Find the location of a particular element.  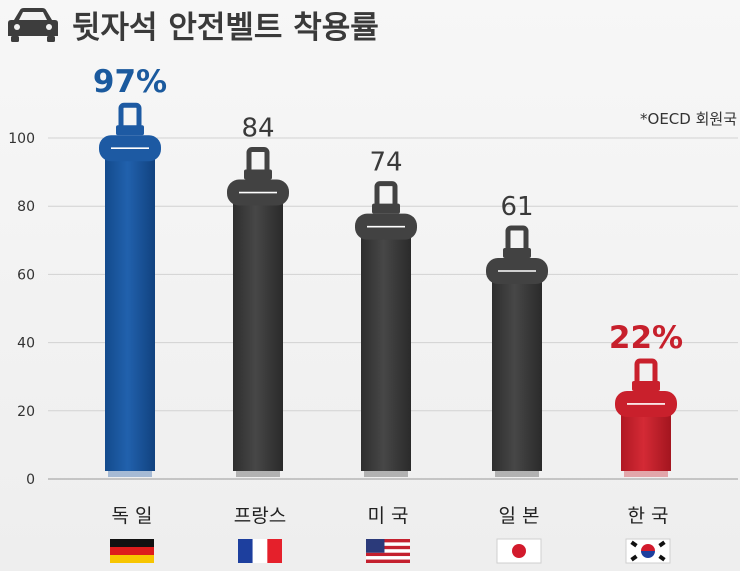

category-label: 한 국 is located at coordinates (648, 516).